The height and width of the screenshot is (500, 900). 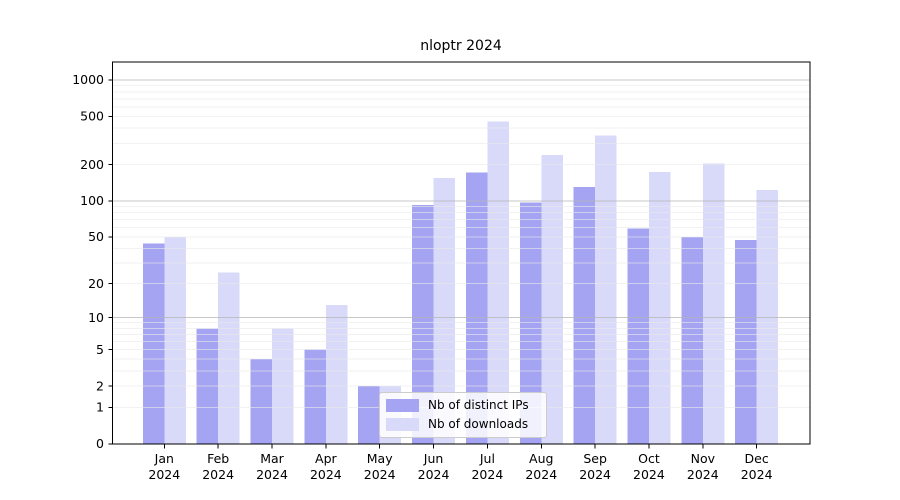 I want to click on x-tick-label-month: Dec, so click(x=757, y=458).